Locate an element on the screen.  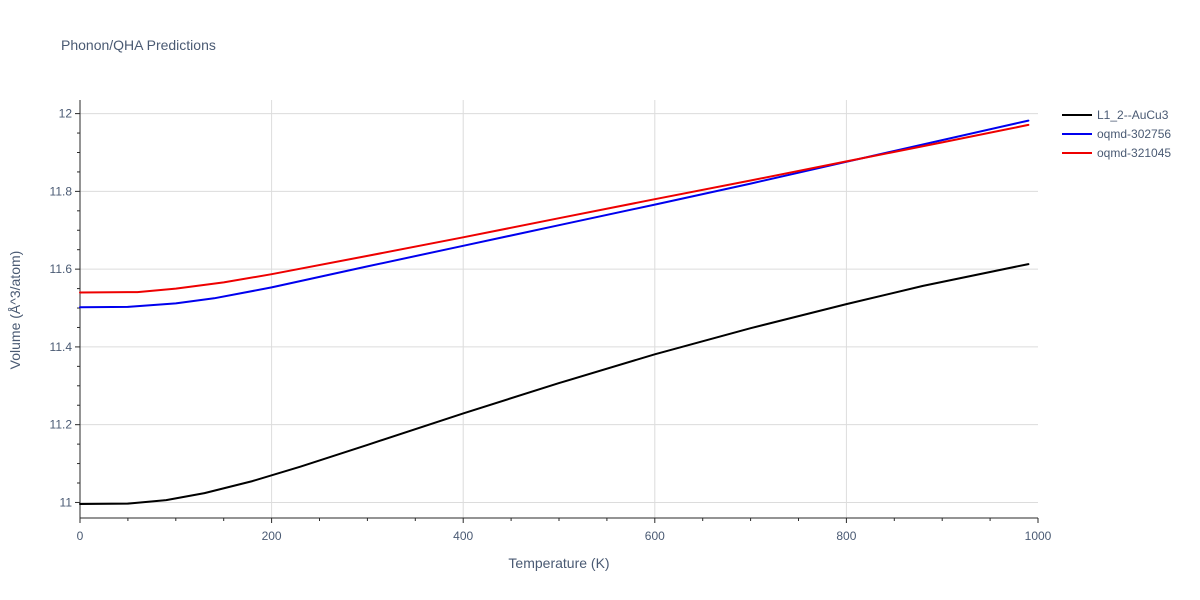
legend-item: L1_2--AuCu3 is located at coordinates (1115, 115).